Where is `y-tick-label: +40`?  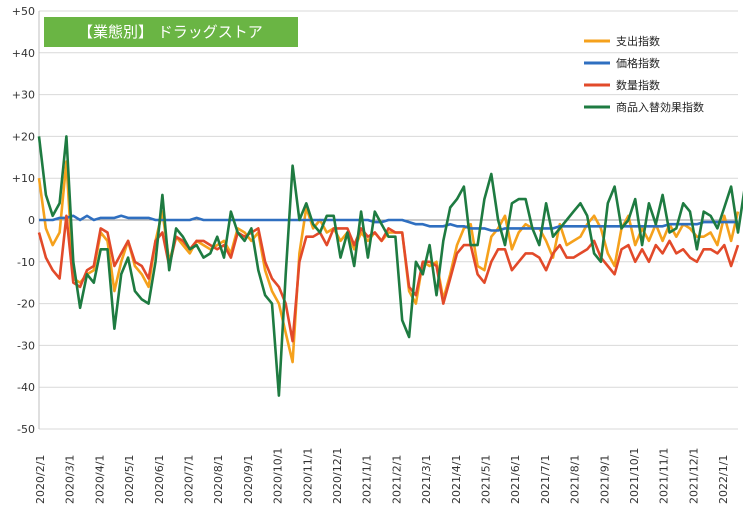 y-tick-label: +40 is located at coordinates (23, 53).